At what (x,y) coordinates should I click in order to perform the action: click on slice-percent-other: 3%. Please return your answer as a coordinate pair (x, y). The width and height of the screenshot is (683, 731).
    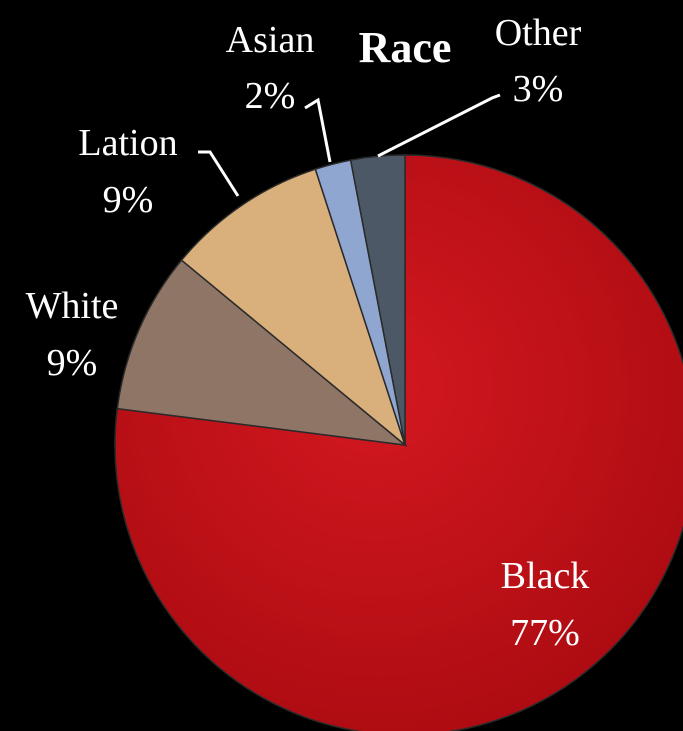
    Looking at the image, I should click on (538, 89).